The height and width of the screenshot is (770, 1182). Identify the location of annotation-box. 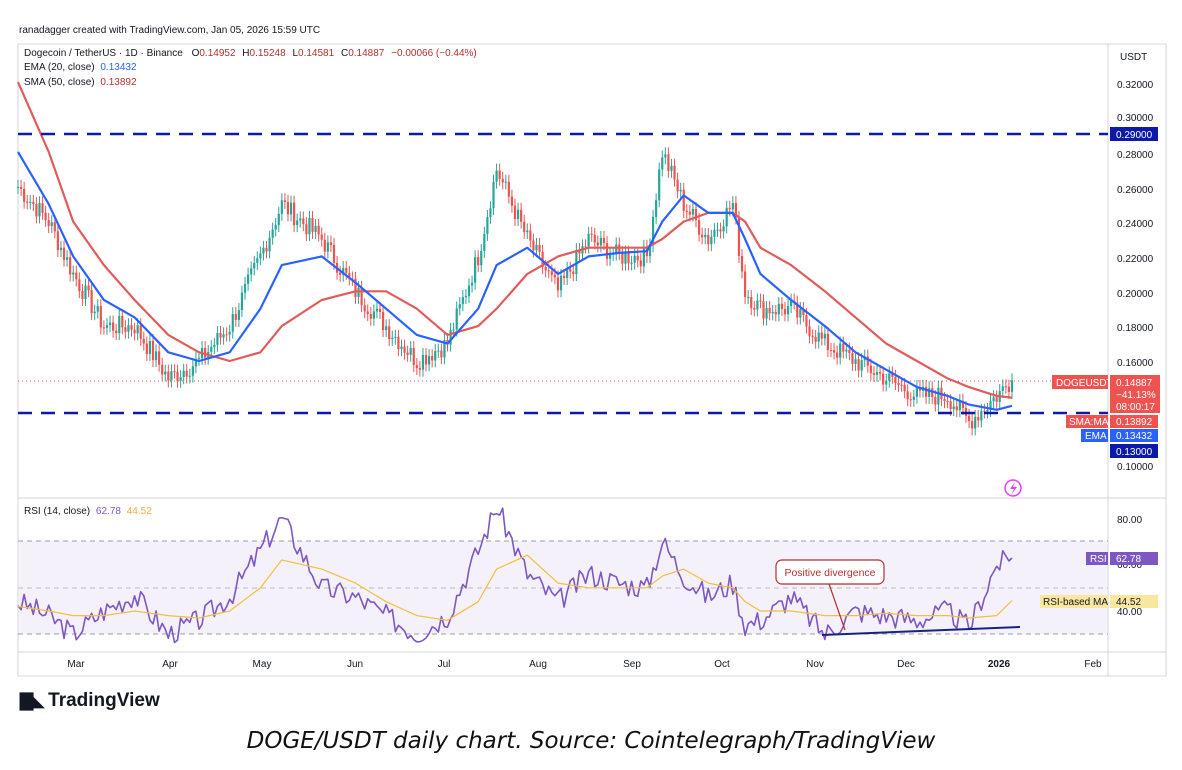
(830, 572).